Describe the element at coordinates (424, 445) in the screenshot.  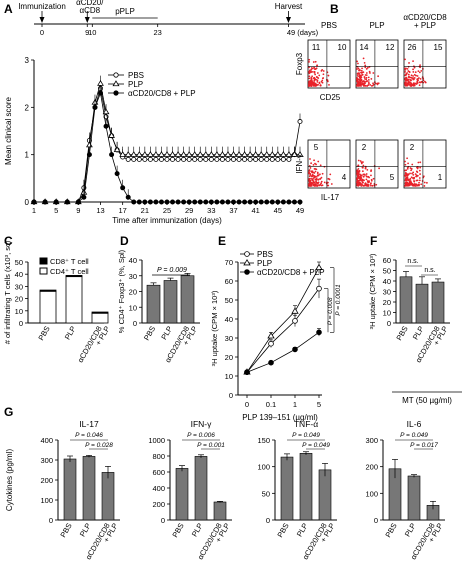
I see `p-value: P = 0.017` at that location.